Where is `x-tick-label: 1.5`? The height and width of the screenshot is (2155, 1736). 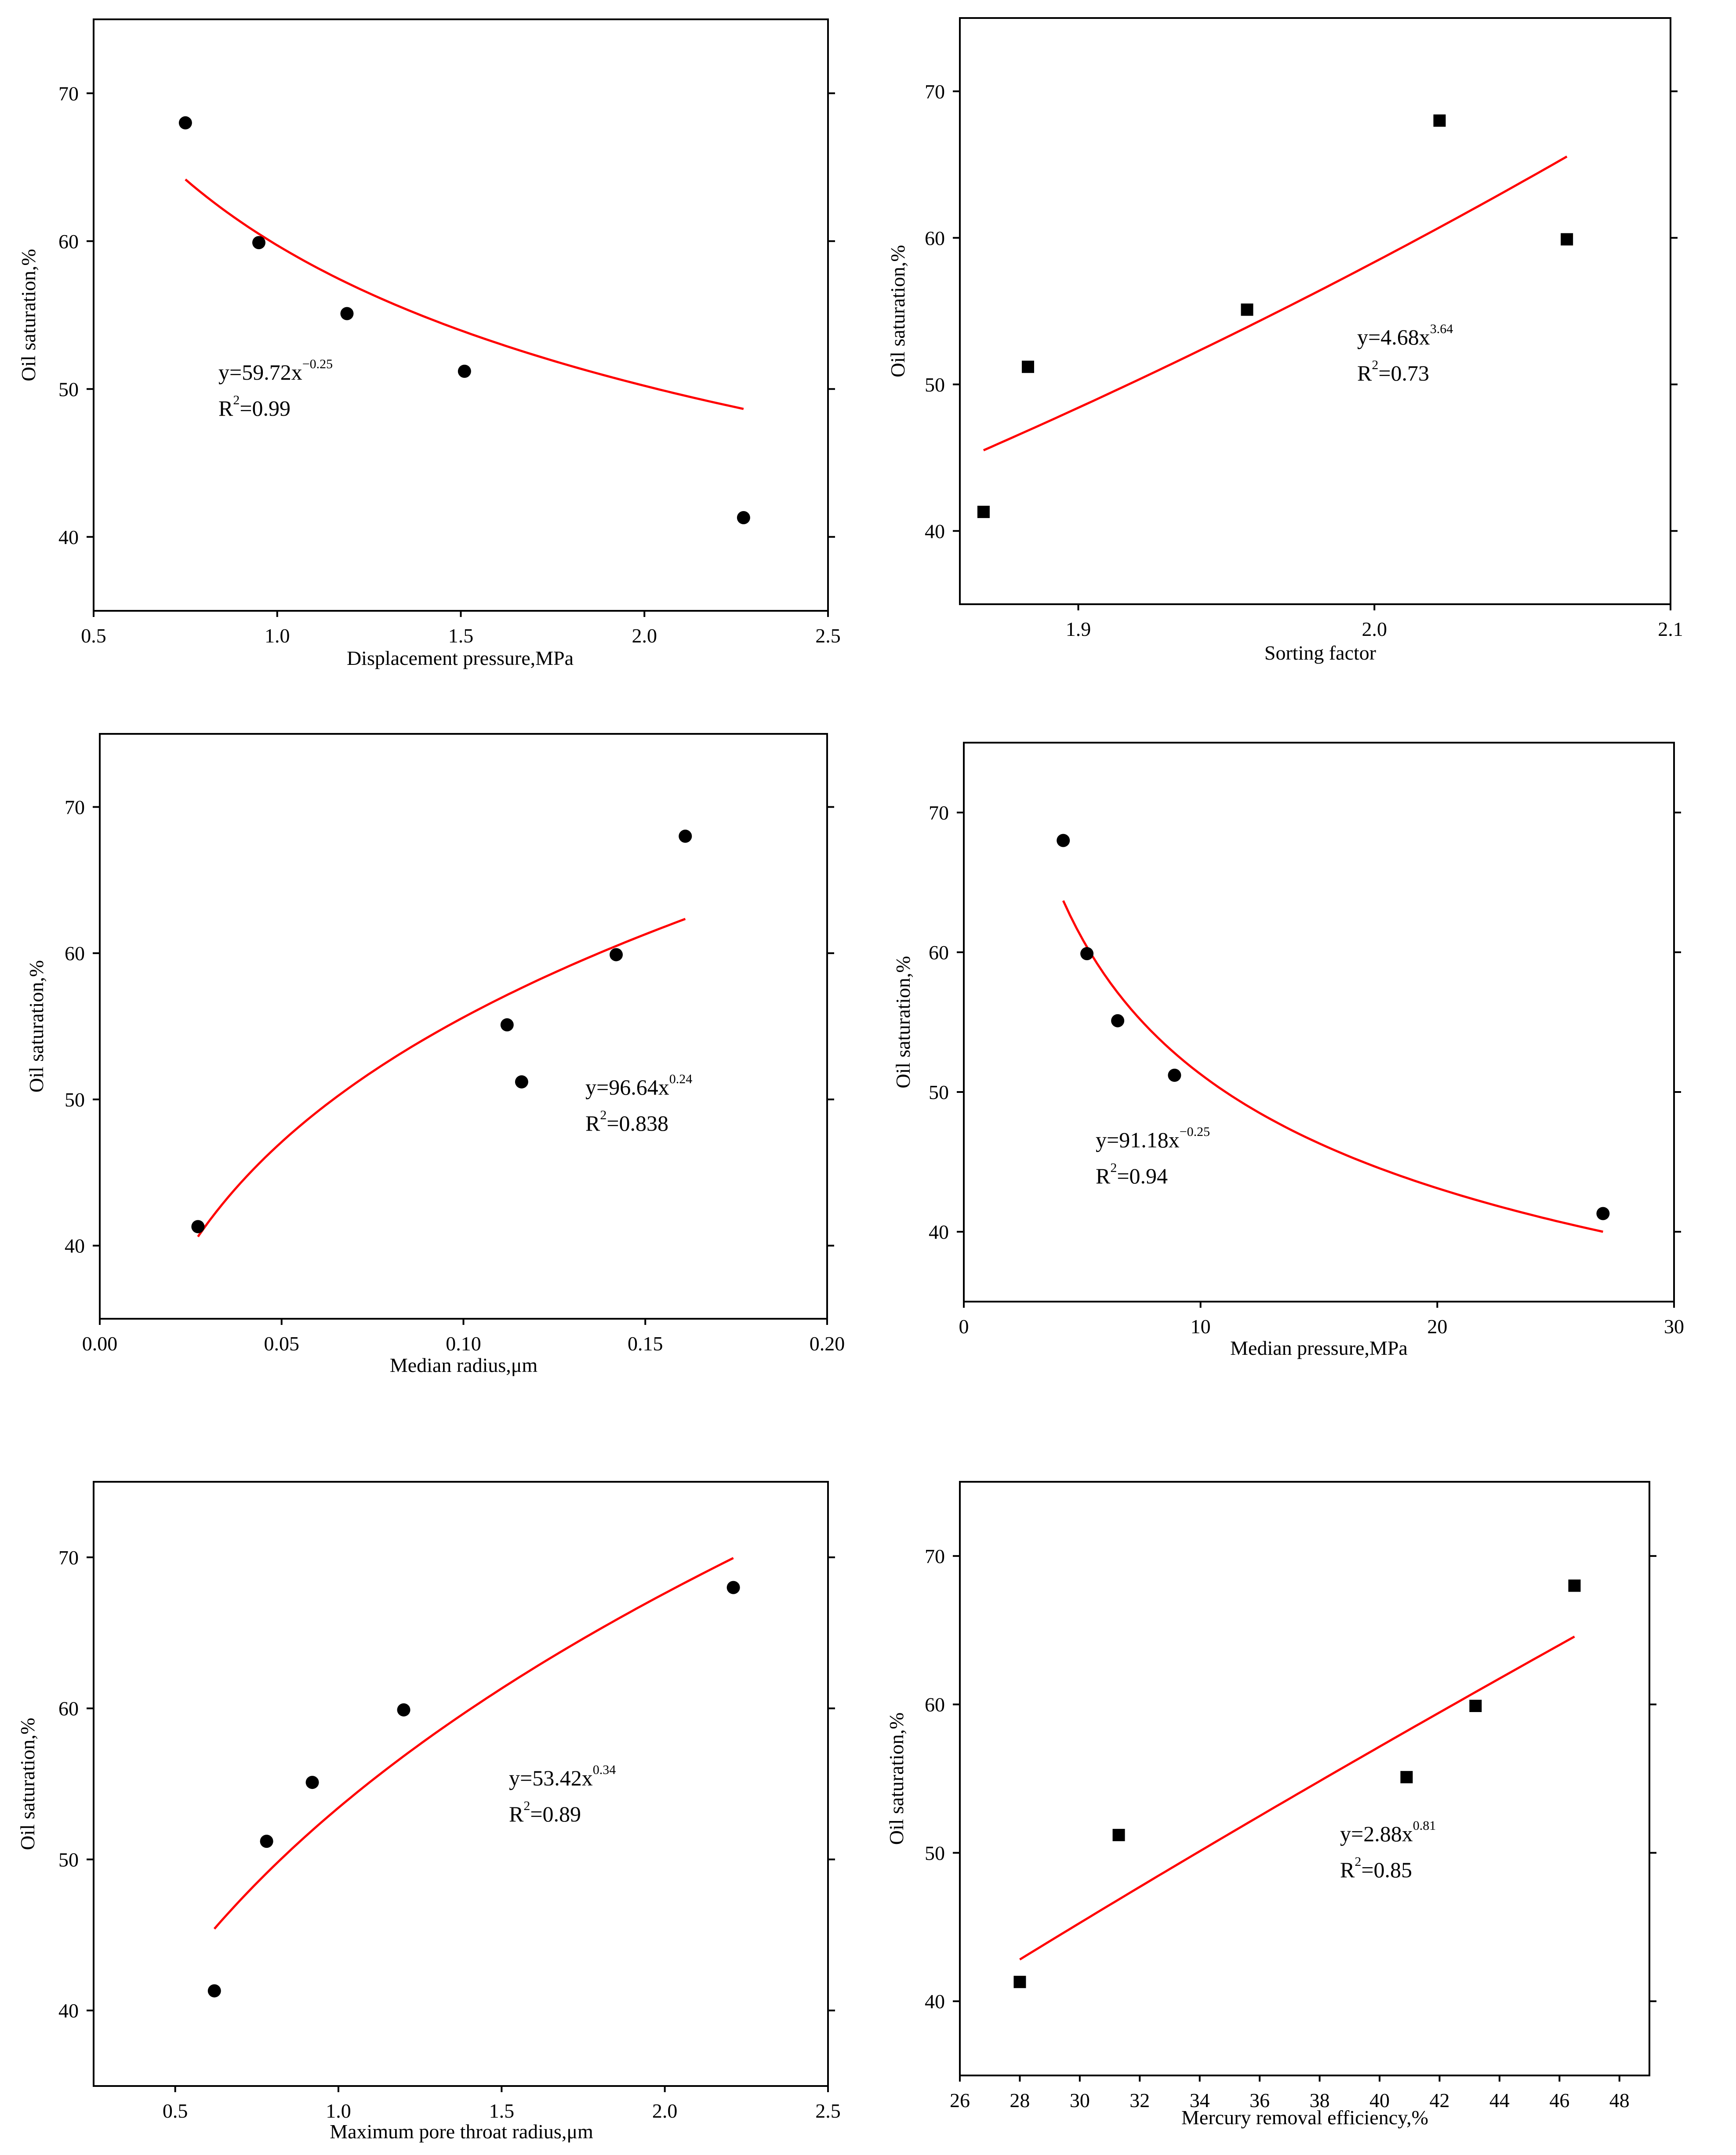
x-tick-label: 1.5 is located at coordinates (502, 2111).